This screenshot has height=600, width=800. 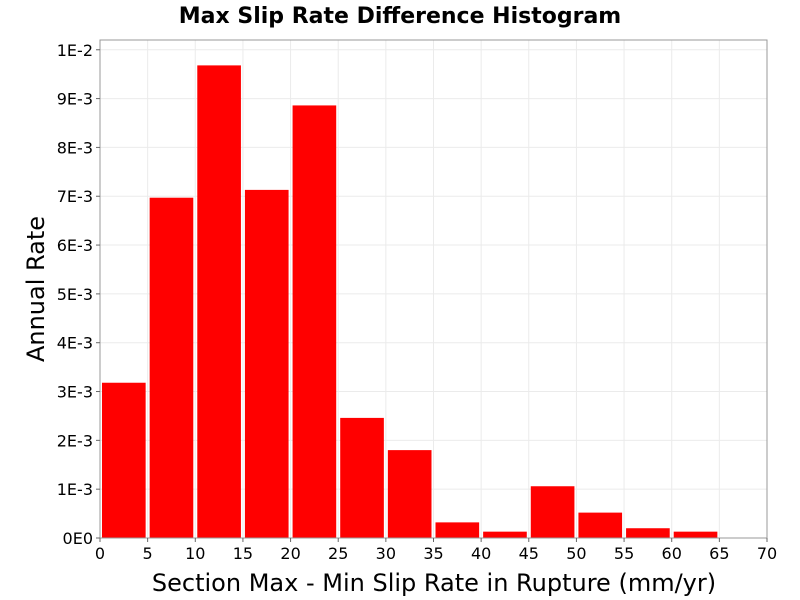 What do you see at coordinates (75, 196) in the screenshot?
I see `y-tick-label: 7E-3` at bounding box center [75, 196].